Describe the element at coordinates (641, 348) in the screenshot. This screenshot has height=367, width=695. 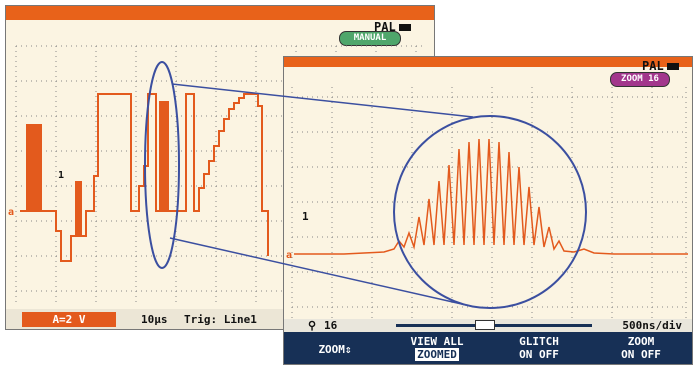
I see `zoom-on-off-softkey: ZOOM ON OFF` at that location.